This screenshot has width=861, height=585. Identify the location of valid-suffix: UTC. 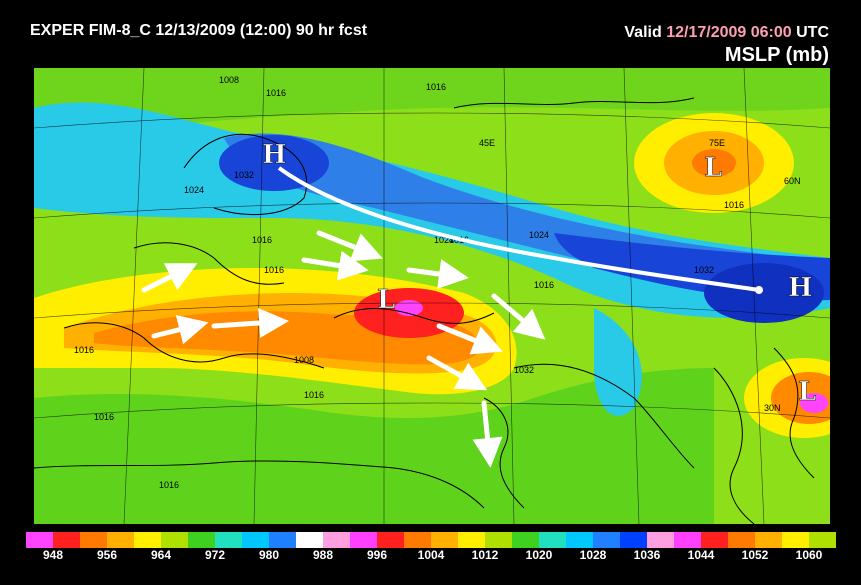
(812, 32).